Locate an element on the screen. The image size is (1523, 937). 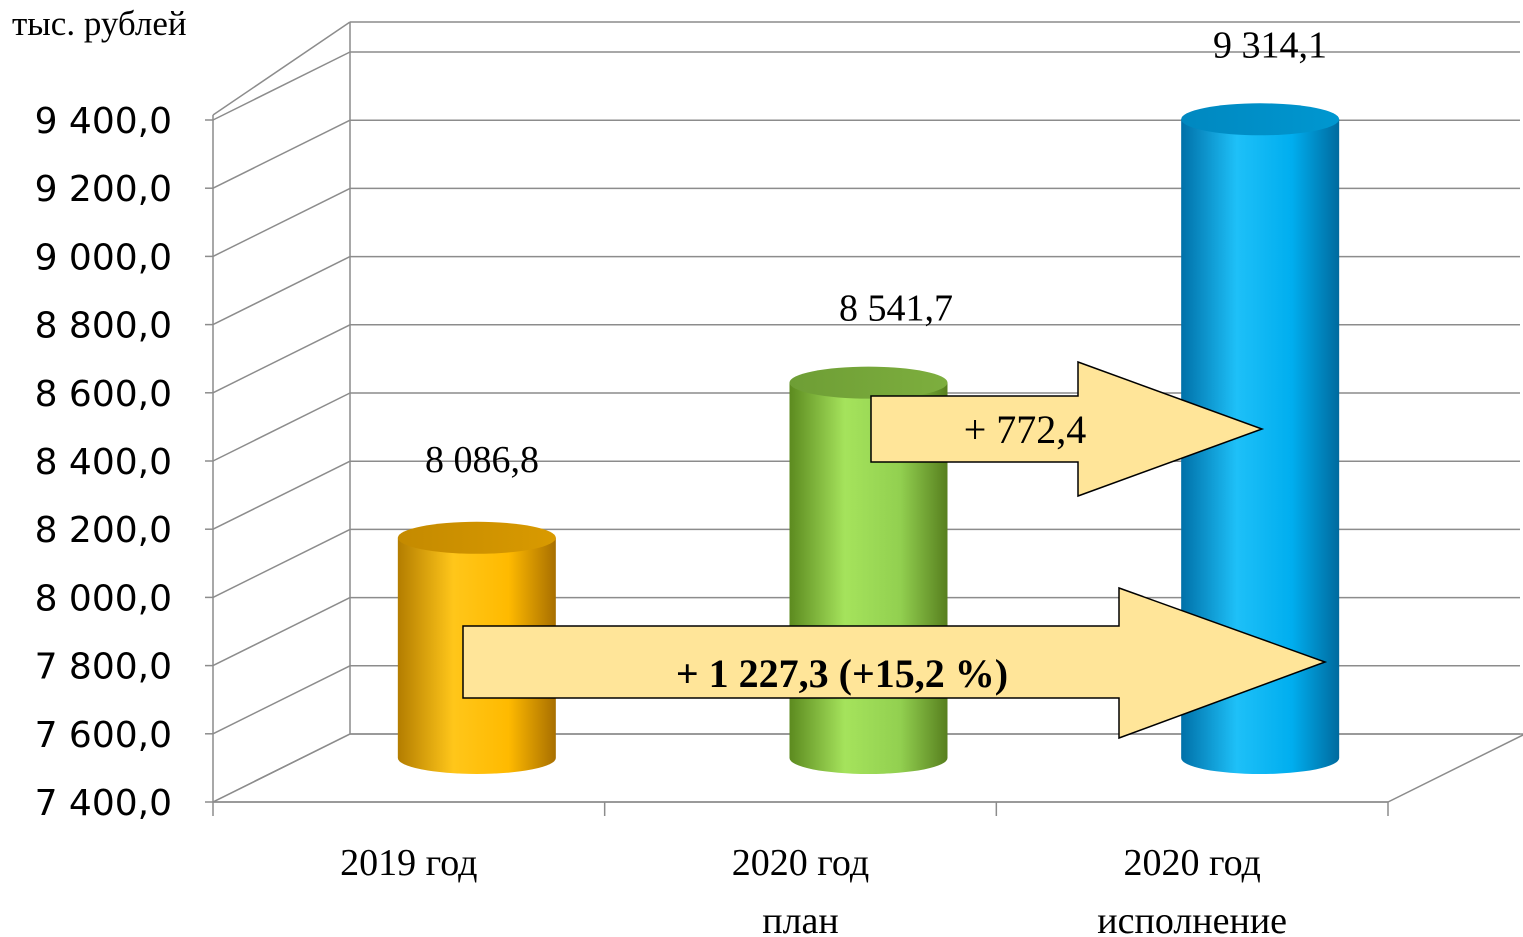
unit-label: тыс. рублей is located at coordinates (99, 23).